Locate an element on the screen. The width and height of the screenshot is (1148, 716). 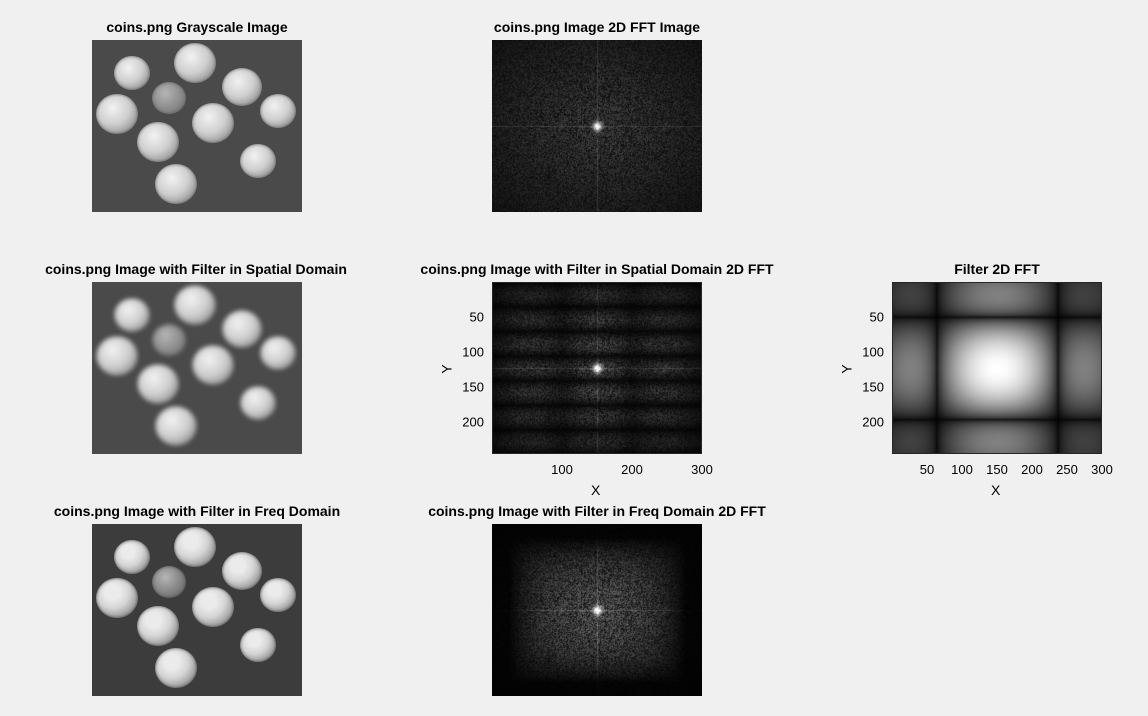
panel-title-grayscale: coins.png Grayscale Image is located at coordinates (196, 27).